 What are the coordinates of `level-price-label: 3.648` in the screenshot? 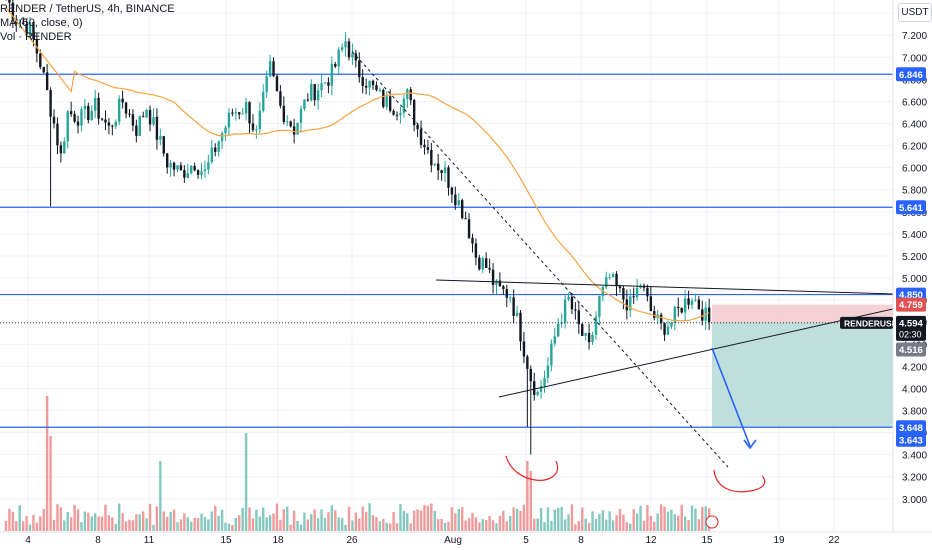 It's located at (911, 428).